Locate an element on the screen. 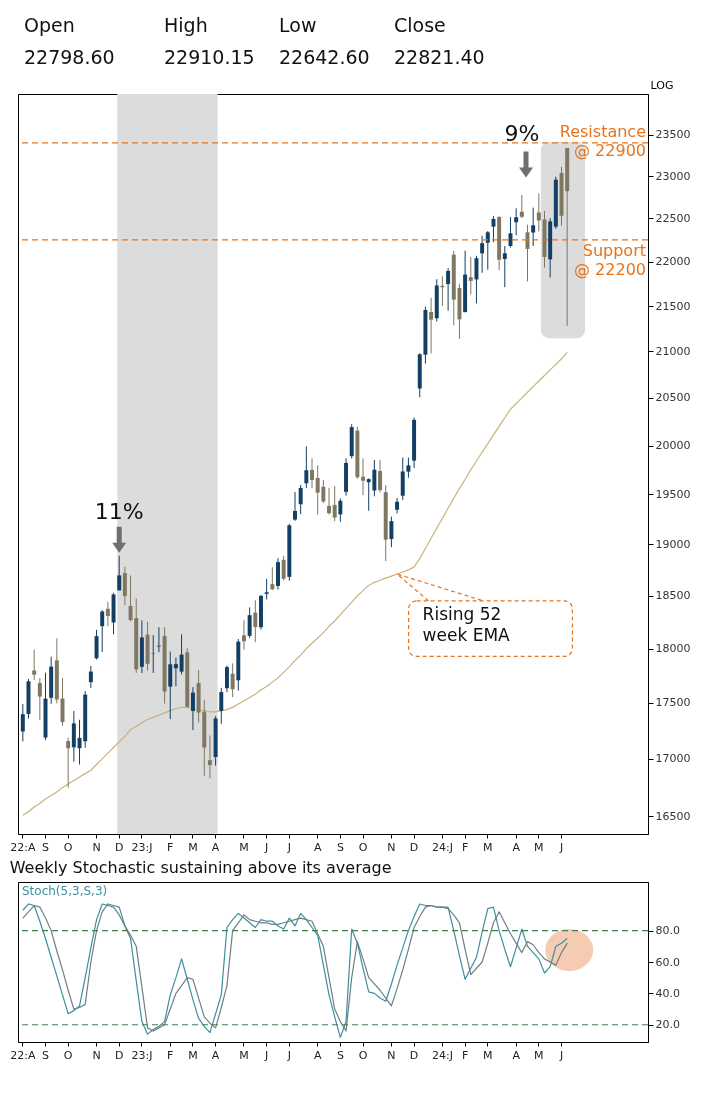  y-tick-label: 19000 is located at coordinates (673, 544).